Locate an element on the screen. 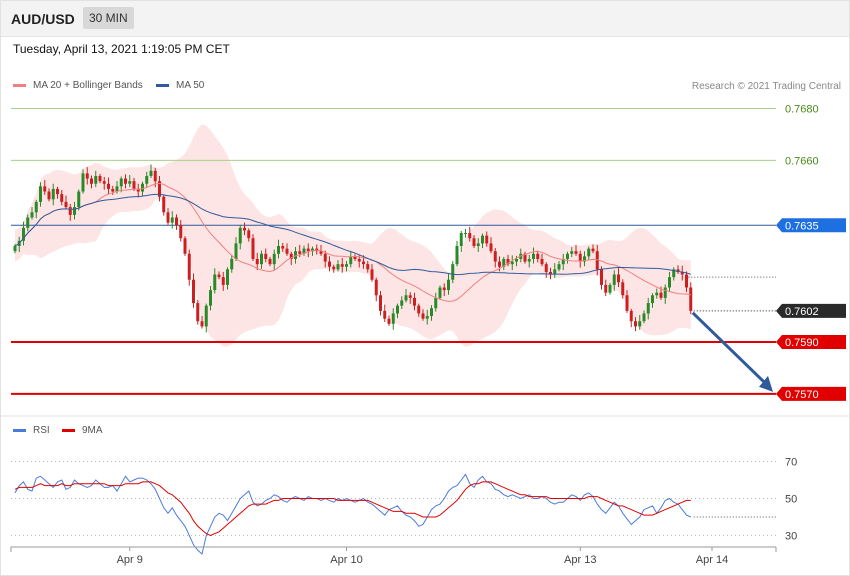 The width and height of the screenshot is (850, 576). x-tick-label-1: Apr 10 is located at coordinates (346, 560).